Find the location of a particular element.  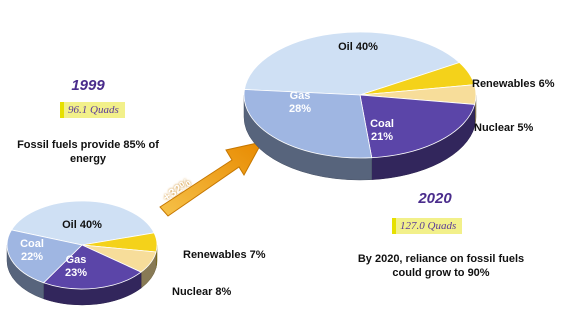

year-1999: 1999 is located at coordinates (88, 85).